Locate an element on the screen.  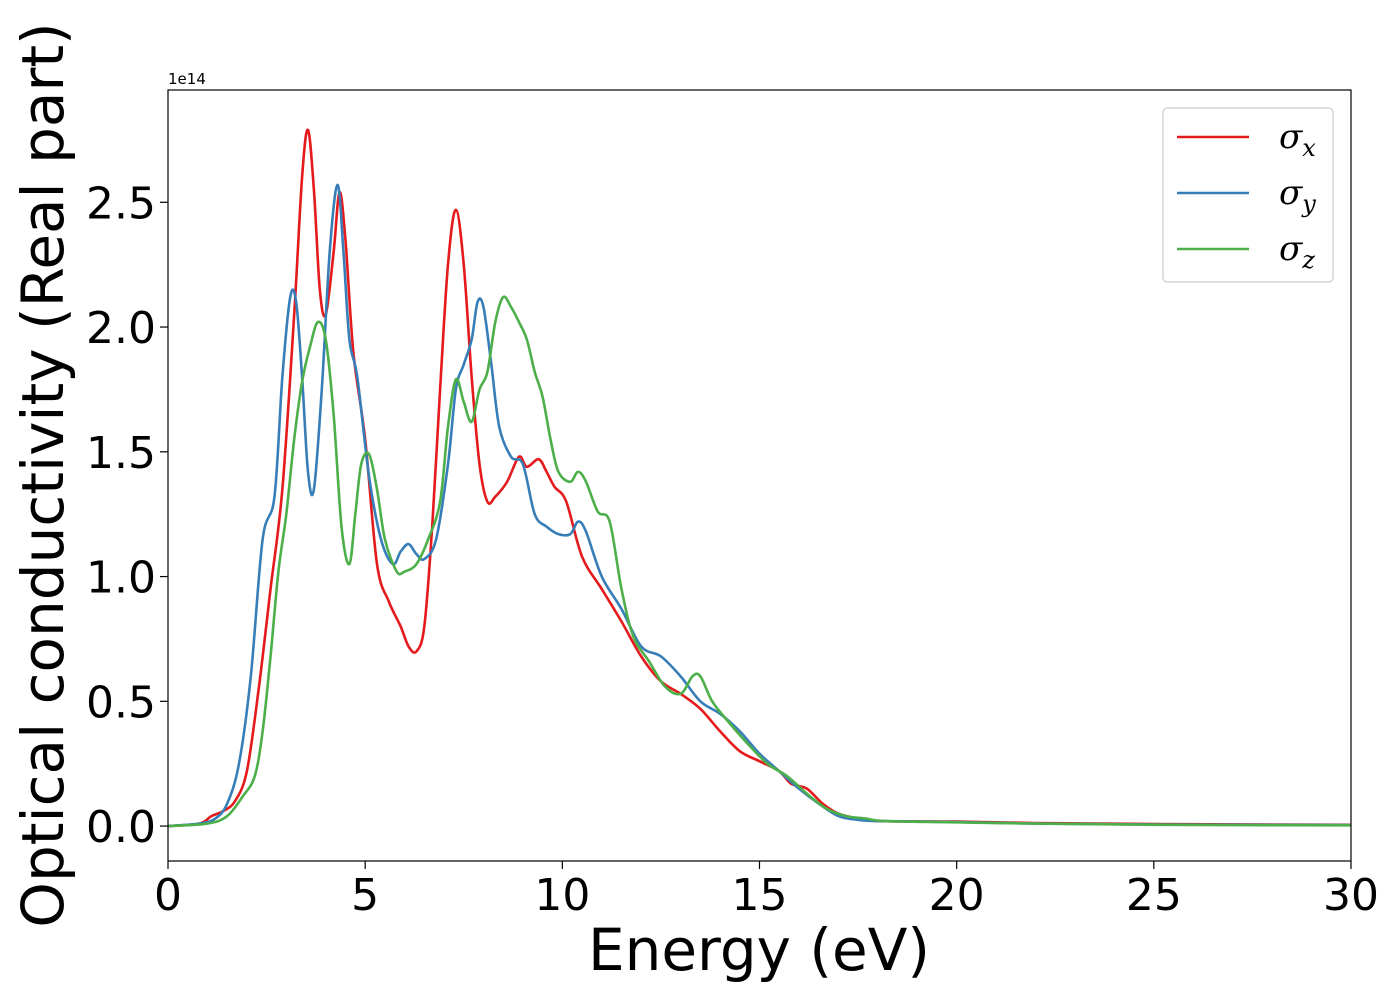
legend-box is located at coordinates (1248, 195).